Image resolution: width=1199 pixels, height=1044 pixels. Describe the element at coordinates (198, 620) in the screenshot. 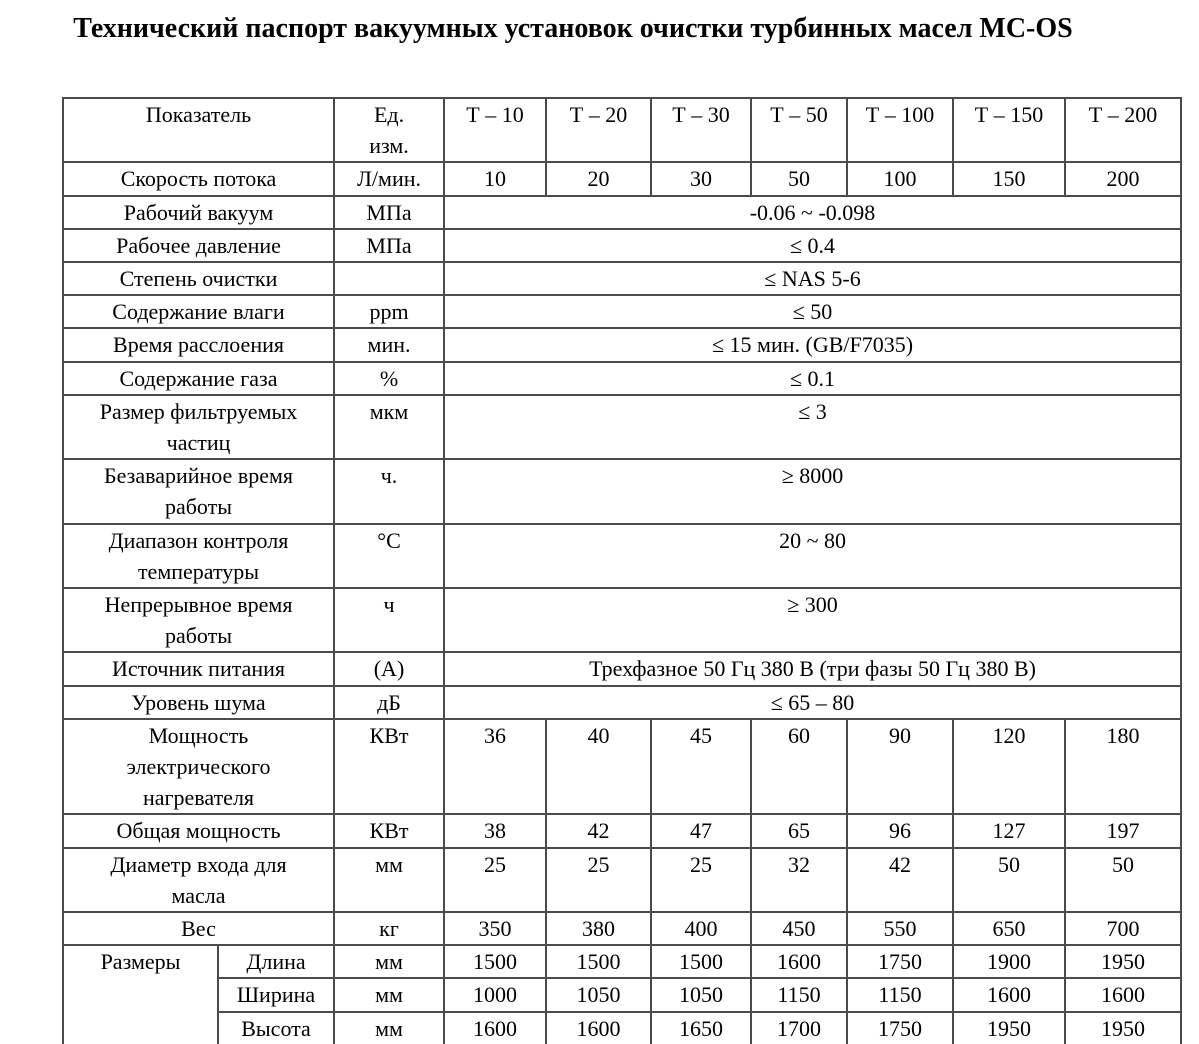

I see `row-label: Непрерывное время работы` at that location.